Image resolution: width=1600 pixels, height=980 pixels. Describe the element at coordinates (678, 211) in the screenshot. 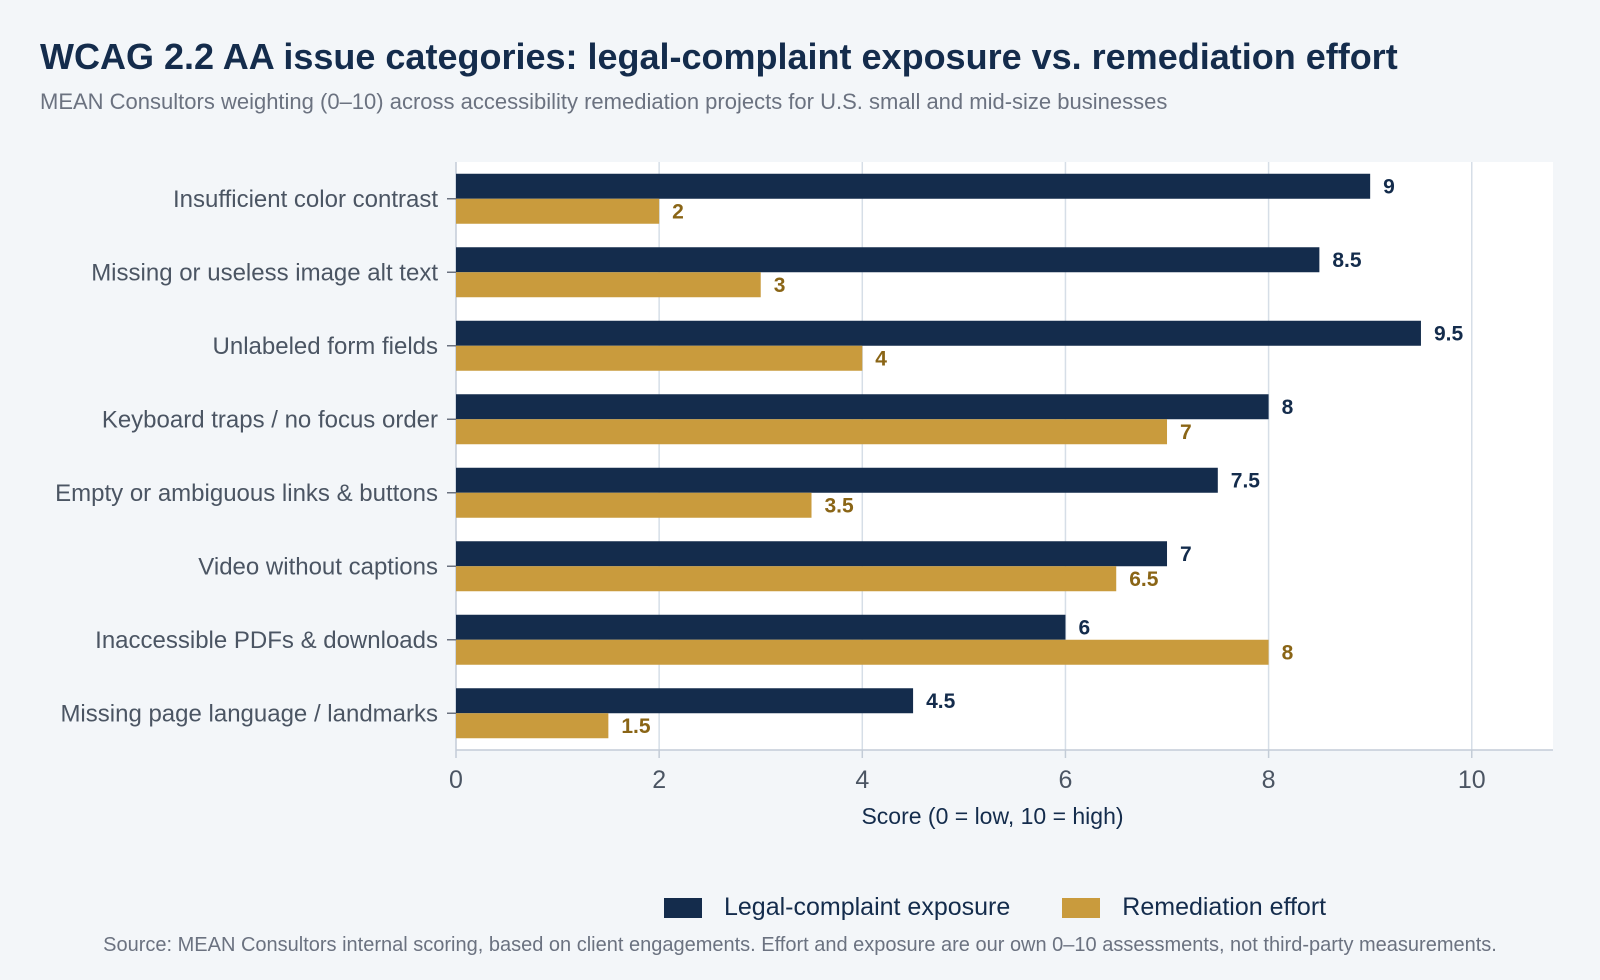

I see `data-label-effort-0: 2` at that location.